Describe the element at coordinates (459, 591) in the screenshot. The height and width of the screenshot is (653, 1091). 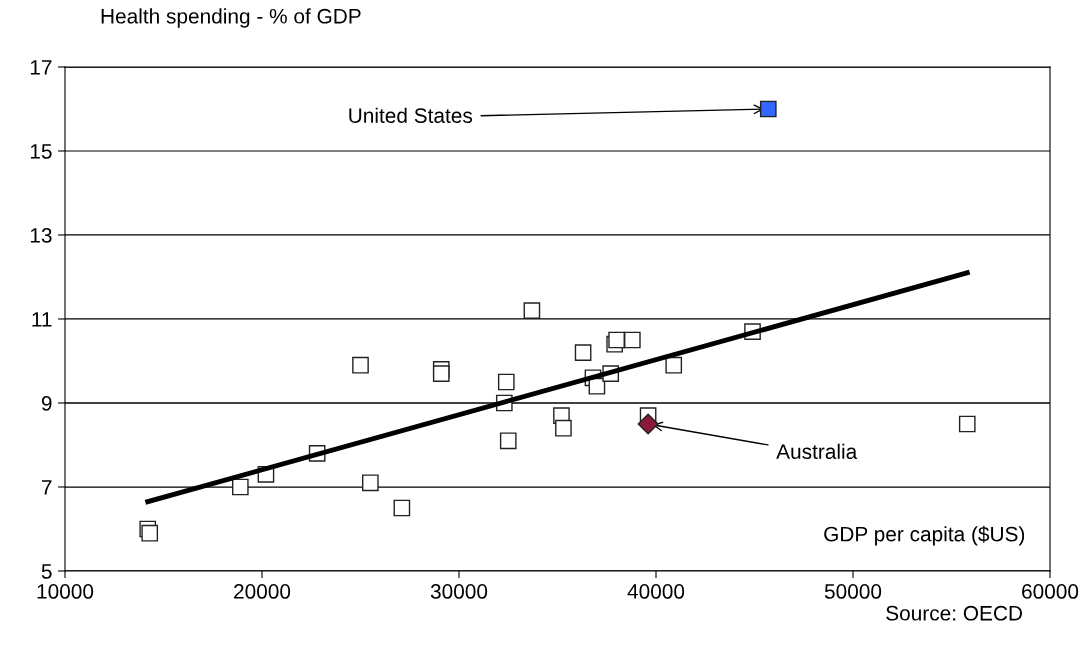
I see `x-tick-label: 30000` at that location.